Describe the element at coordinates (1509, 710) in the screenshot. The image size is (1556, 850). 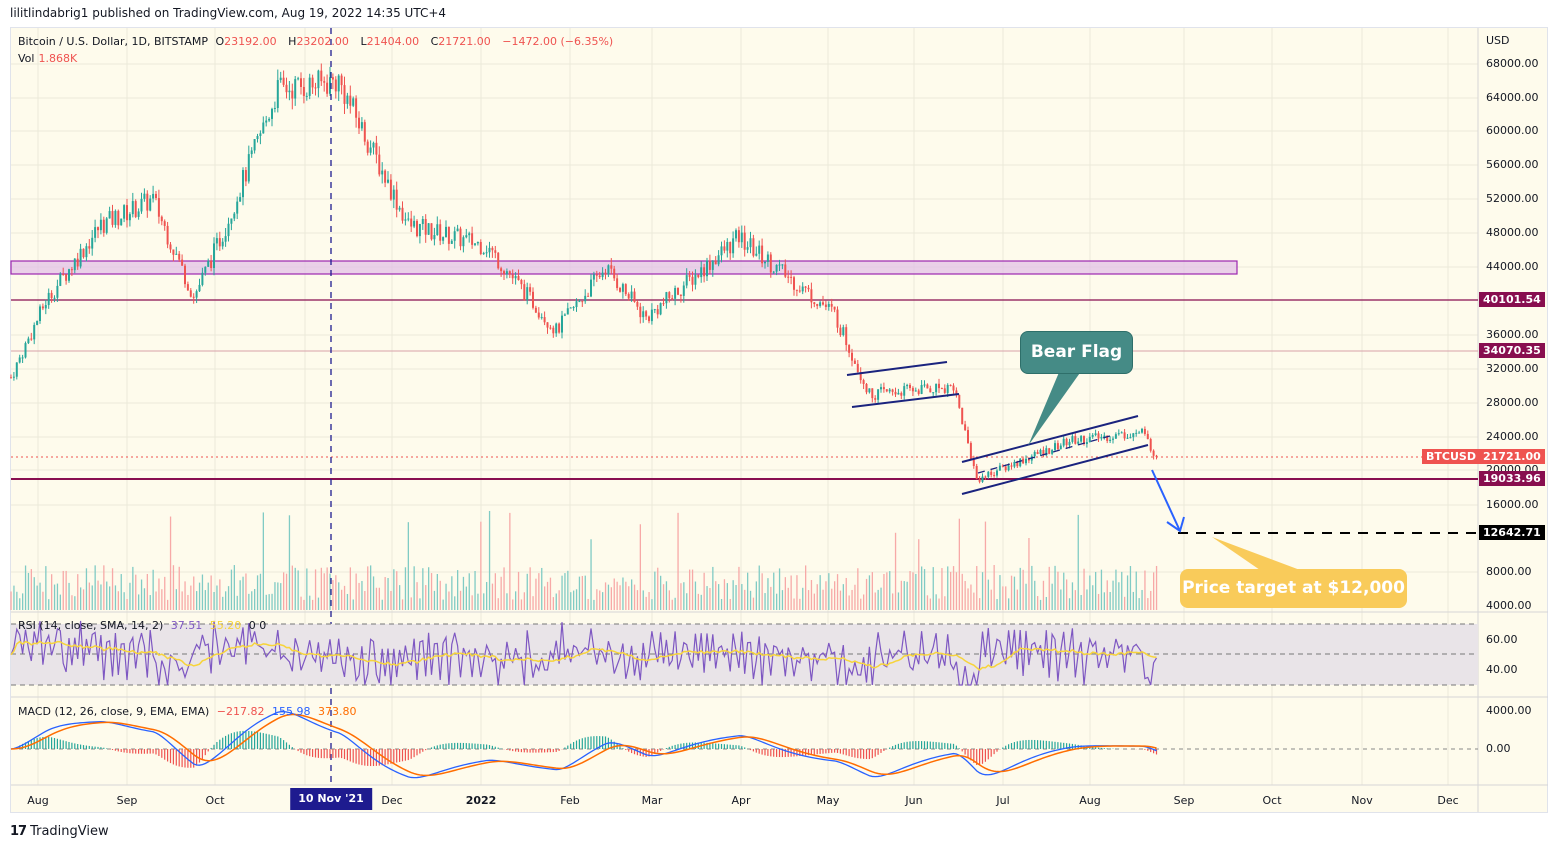
I see `macd-tick: 4000.00` at that location.